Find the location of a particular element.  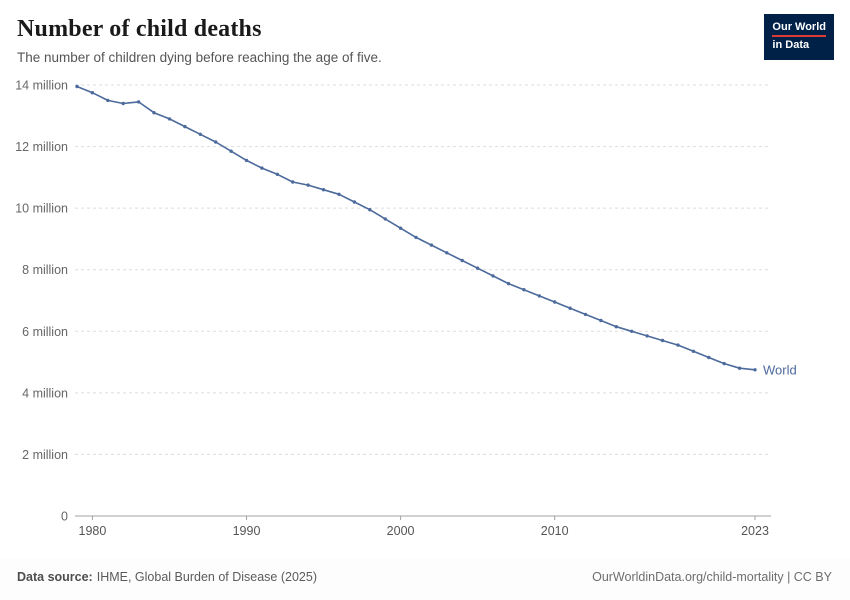

page-title: Number of child deaths is located at coordinates (139, 29).